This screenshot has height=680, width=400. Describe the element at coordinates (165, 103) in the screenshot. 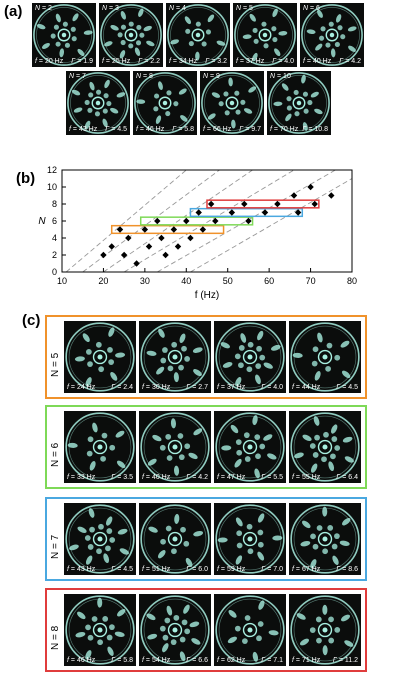

I see `pattern-image: N = 8 f = 46 Hz Γ = 5.8` at that location.